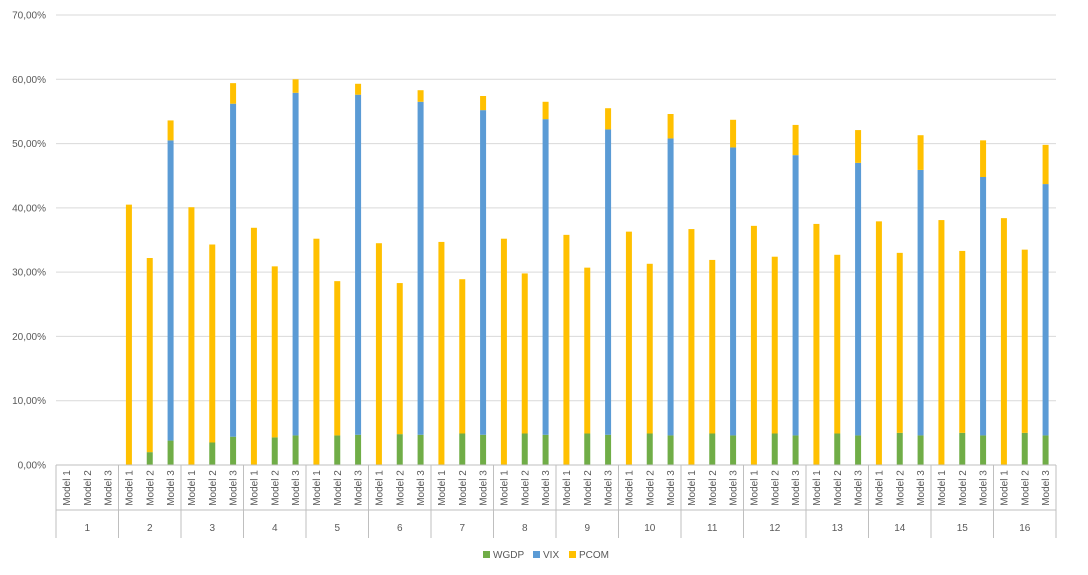  Describe the element at coordinates (275, 528) in the screenshot. I see `group-label: 4` at that location.